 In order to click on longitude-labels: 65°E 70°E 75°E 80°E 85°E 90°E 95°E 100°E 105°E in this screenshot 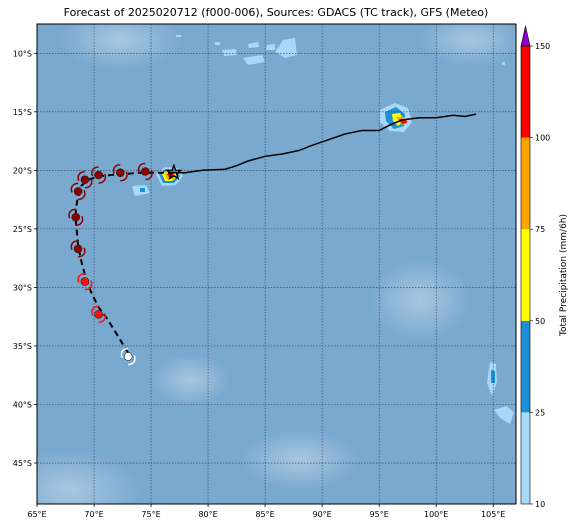, I will do `click(266, 511)`.